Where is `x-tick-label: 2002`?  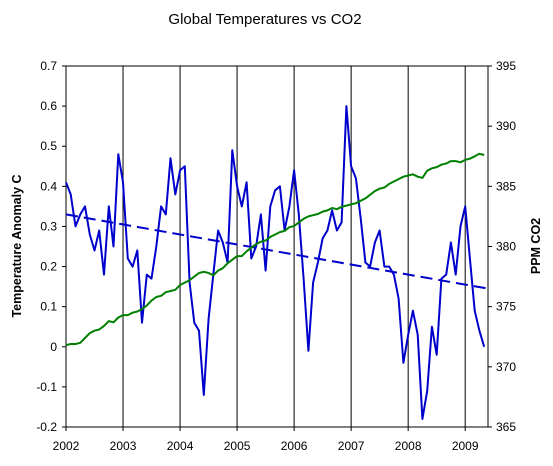 x-tick-label: 2002 is located at coordinates (66, 446).